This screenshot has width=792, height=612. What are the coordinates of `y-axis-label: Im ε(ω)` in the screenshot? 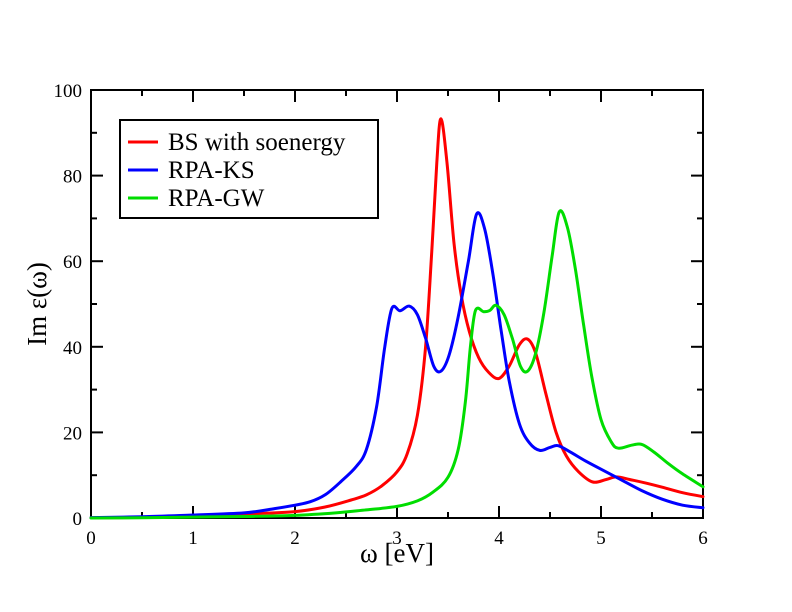 It's located at (37, 304).